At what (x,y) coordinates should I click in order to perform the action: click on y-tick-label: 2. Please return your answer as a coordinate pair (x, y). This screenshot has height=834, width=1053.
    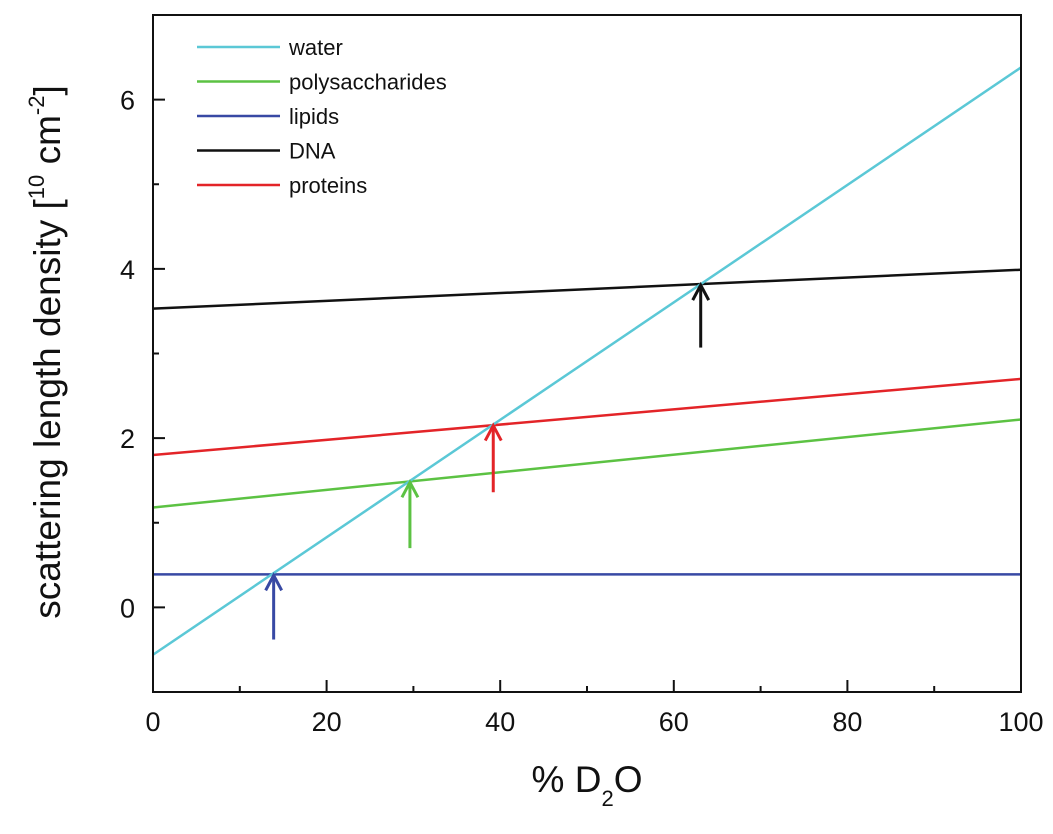
    Looking at the image, I should click on (127, 439).